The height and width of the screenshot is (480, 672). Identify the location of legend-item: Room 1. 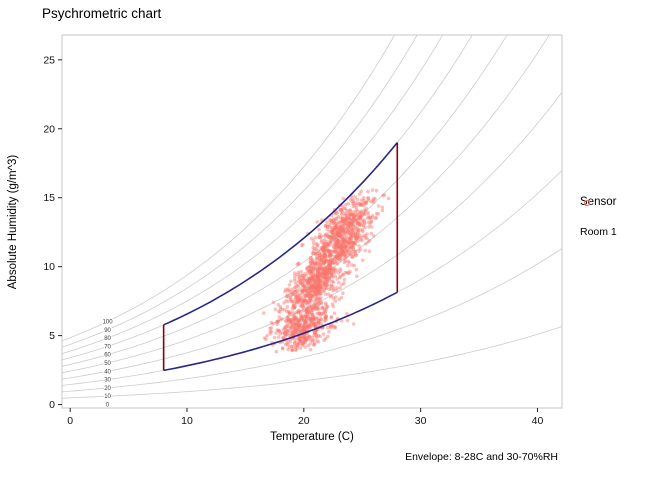
(598, 218).